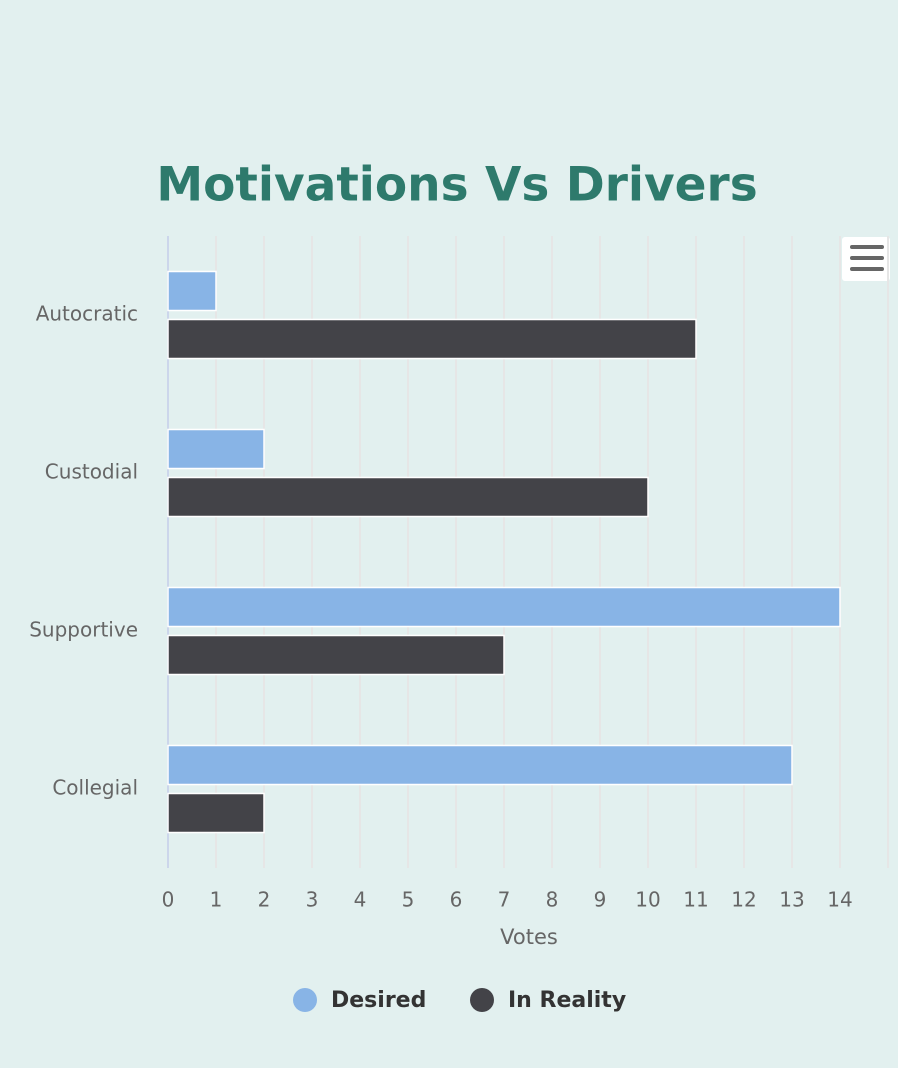  I want to click on y-tick-label: Autocratic, so click(87, 314).